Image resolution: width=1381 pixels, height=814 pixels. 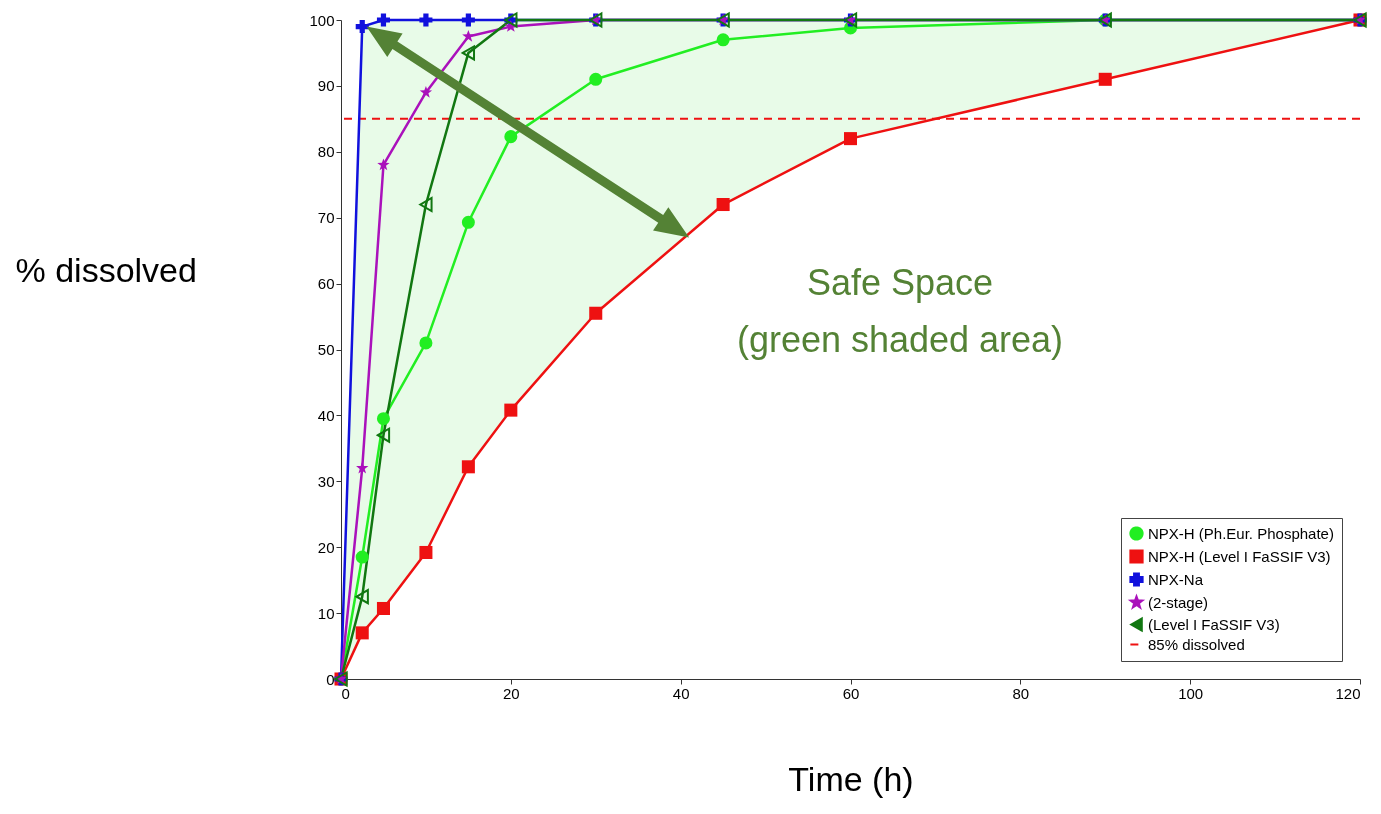 I want to click on x-tick-label: 20, so click(x=511, y=693).